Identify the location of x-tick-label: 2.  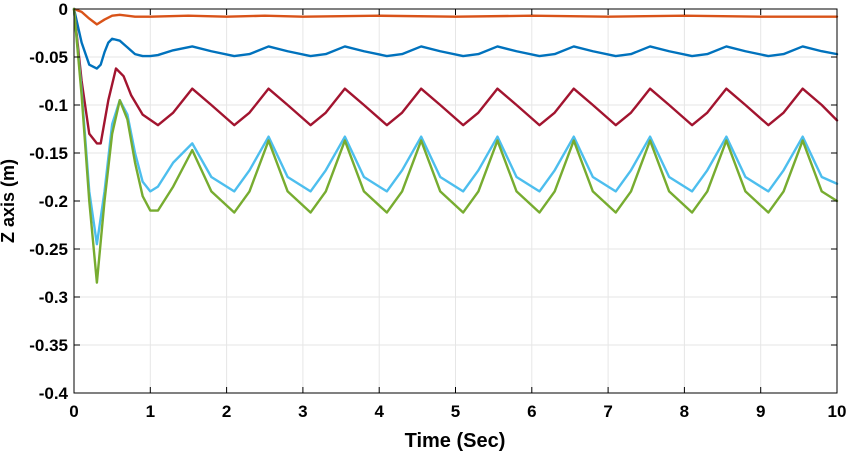
(226, 411).